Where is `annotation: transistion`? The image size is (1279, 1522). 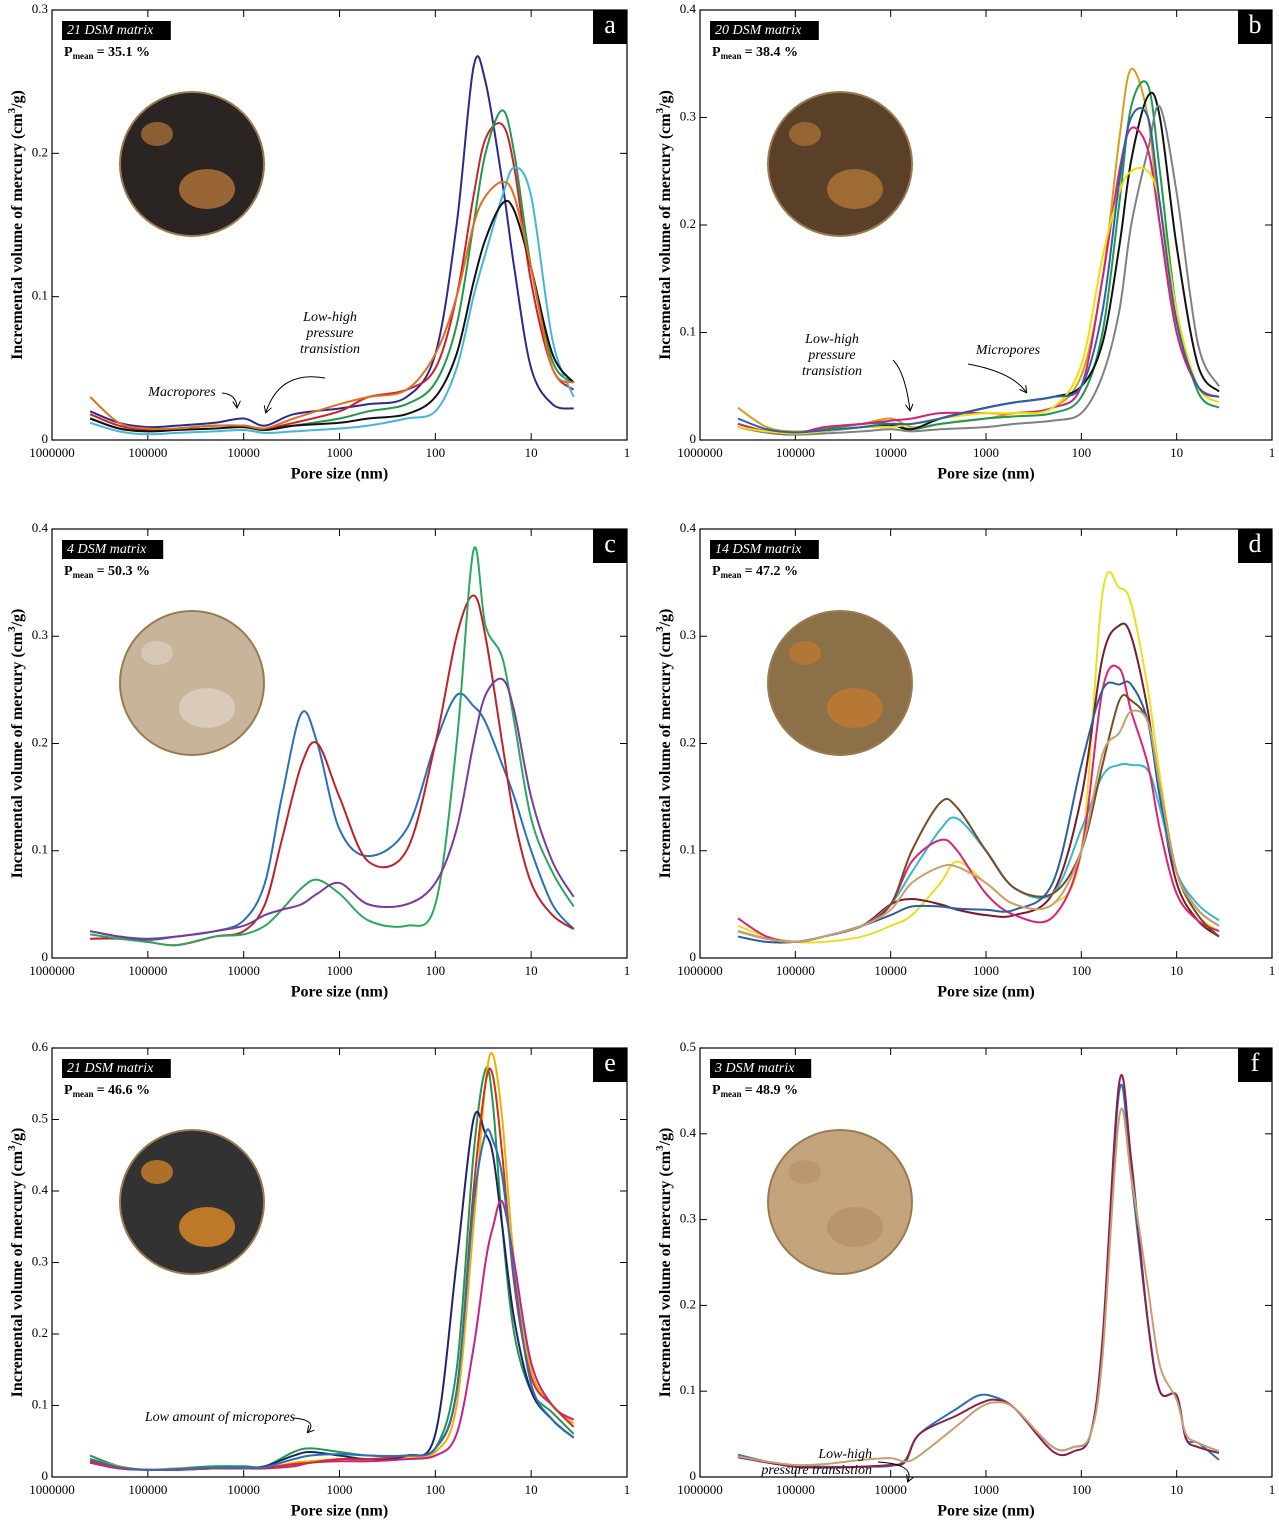
annotation: transistion is located at coordinates (330, 349).